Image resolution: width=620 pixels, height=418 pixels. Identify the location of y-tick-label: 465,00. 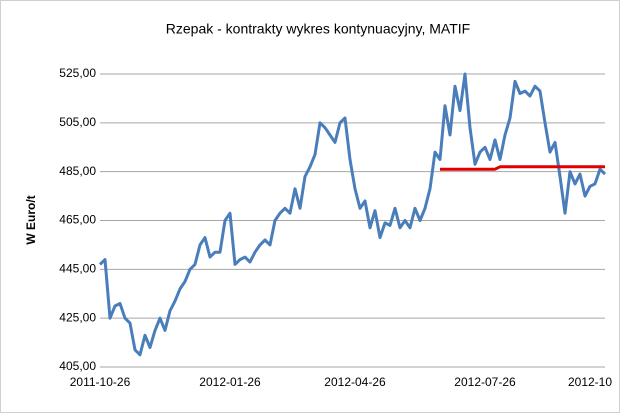
(77, 220).